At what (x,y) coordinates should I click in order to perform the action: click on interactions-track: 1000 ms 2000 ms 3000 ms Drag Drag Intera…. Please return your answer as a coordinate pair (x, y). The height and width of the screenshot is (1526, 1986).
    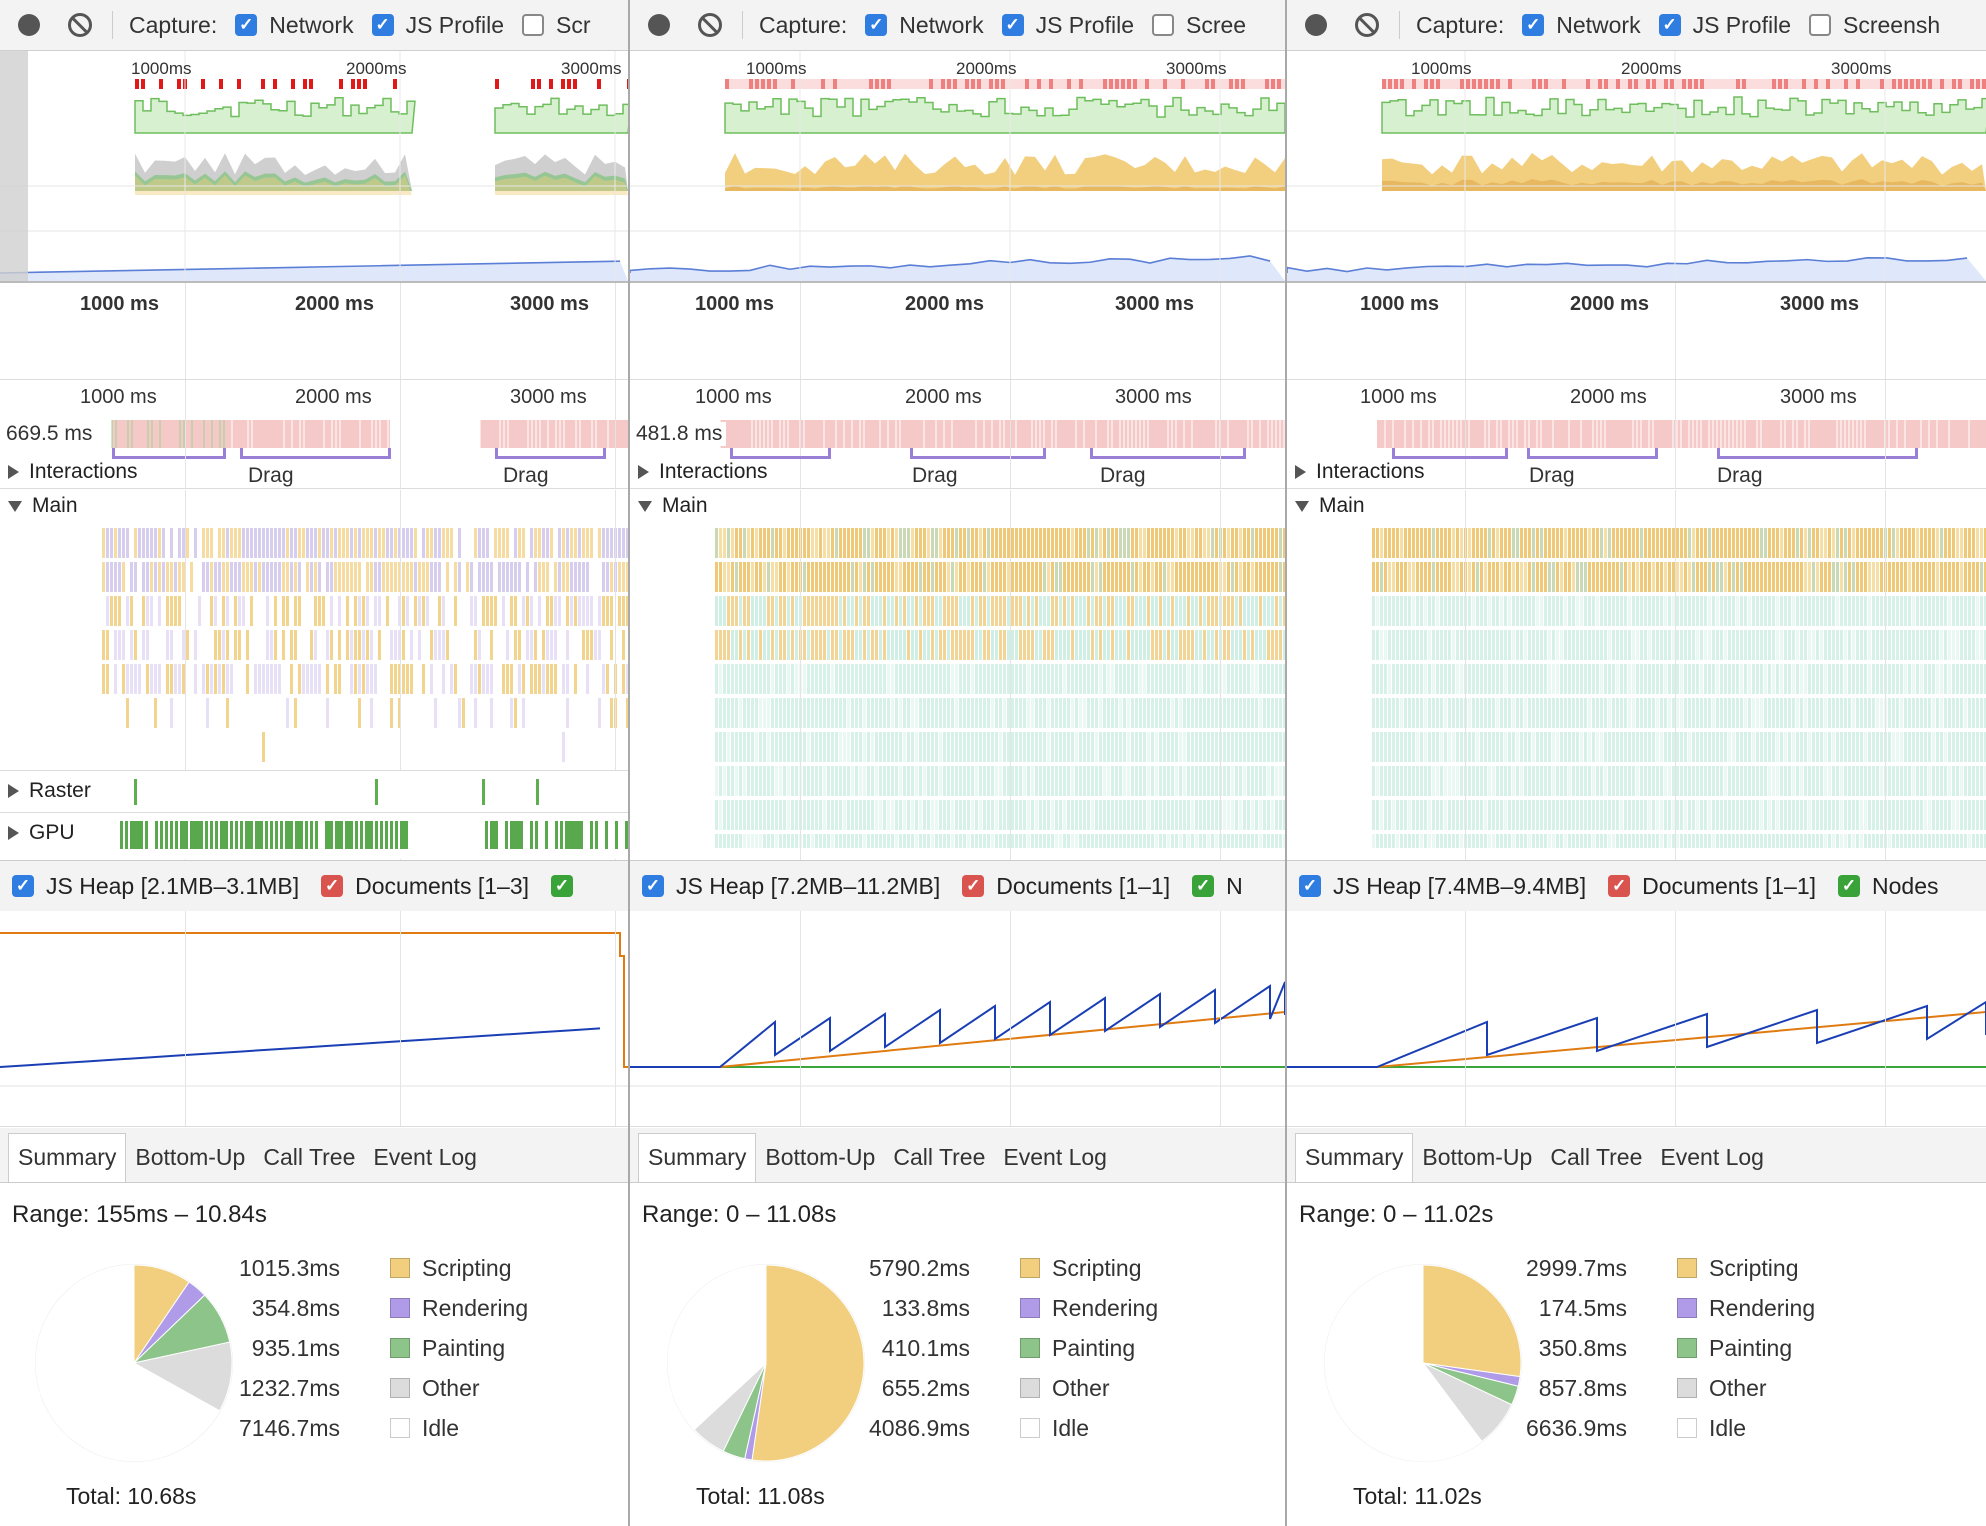
    Looking at the image, I should click on (1636, 434).